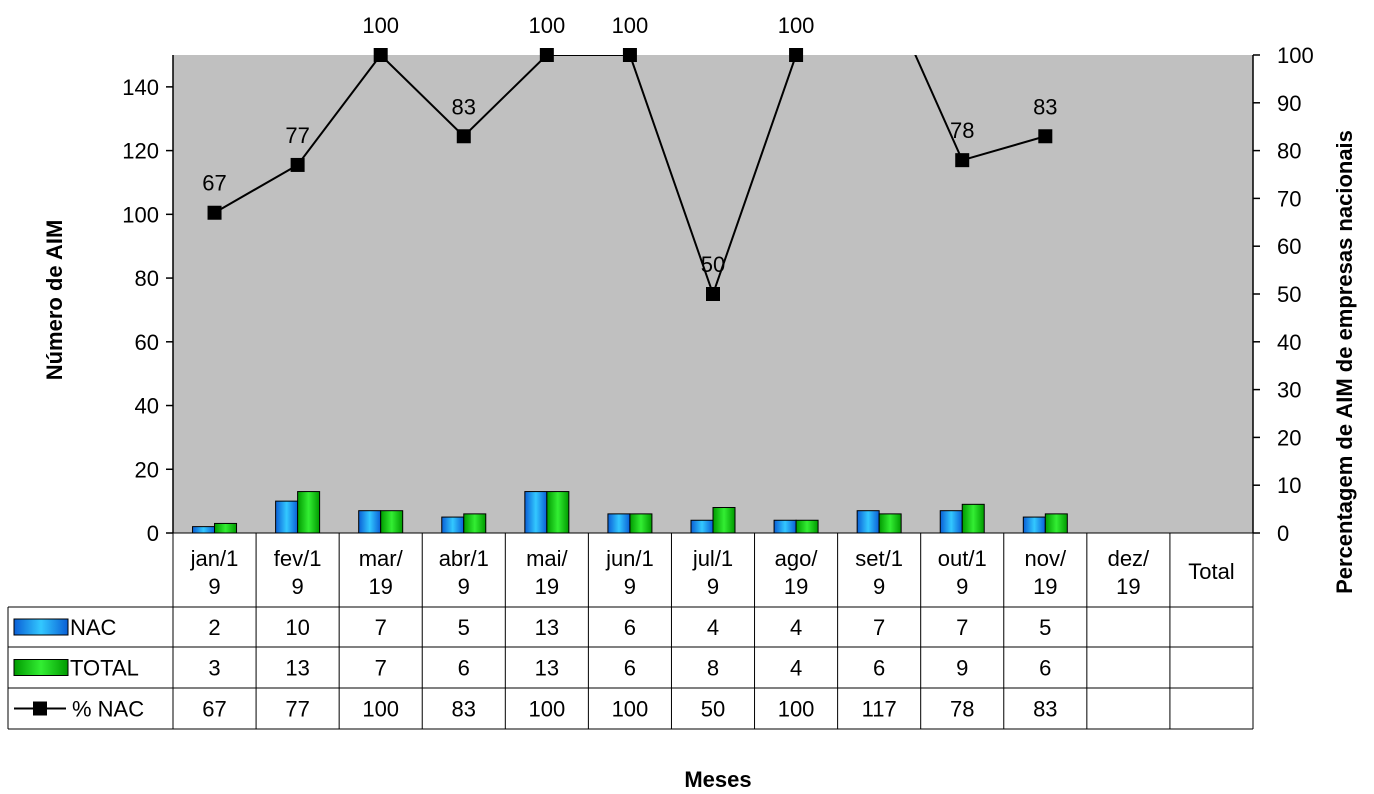 Image resolution: width=1374 pixels, height=794 pixels. Describe the element at coordinates (214, 558) in the screenshot. I see `category-label-0-line-1: jan/1` at that location.